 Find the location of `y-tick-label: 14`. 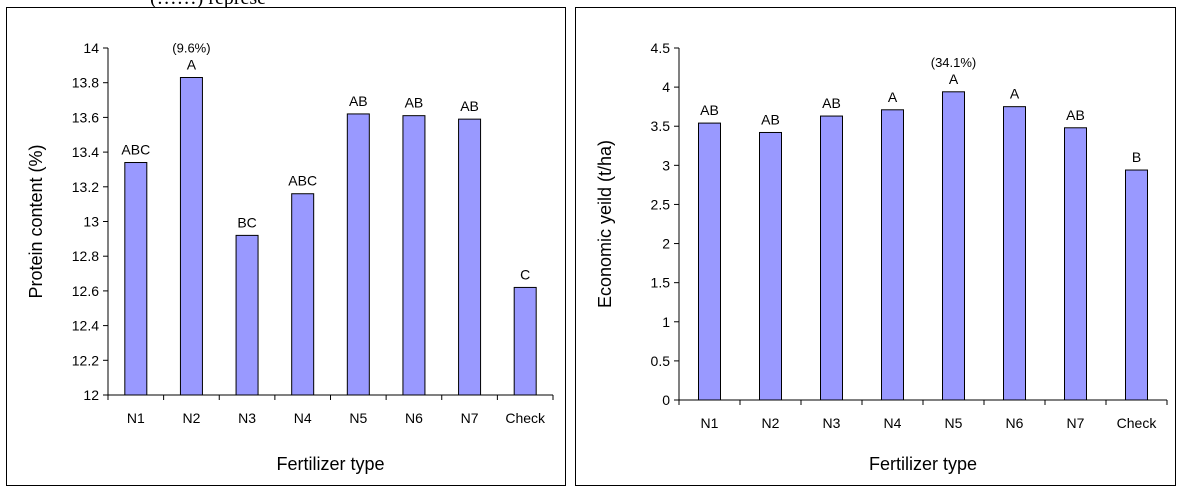

y-tick-label: 14 is located at coordinates (91, 48).